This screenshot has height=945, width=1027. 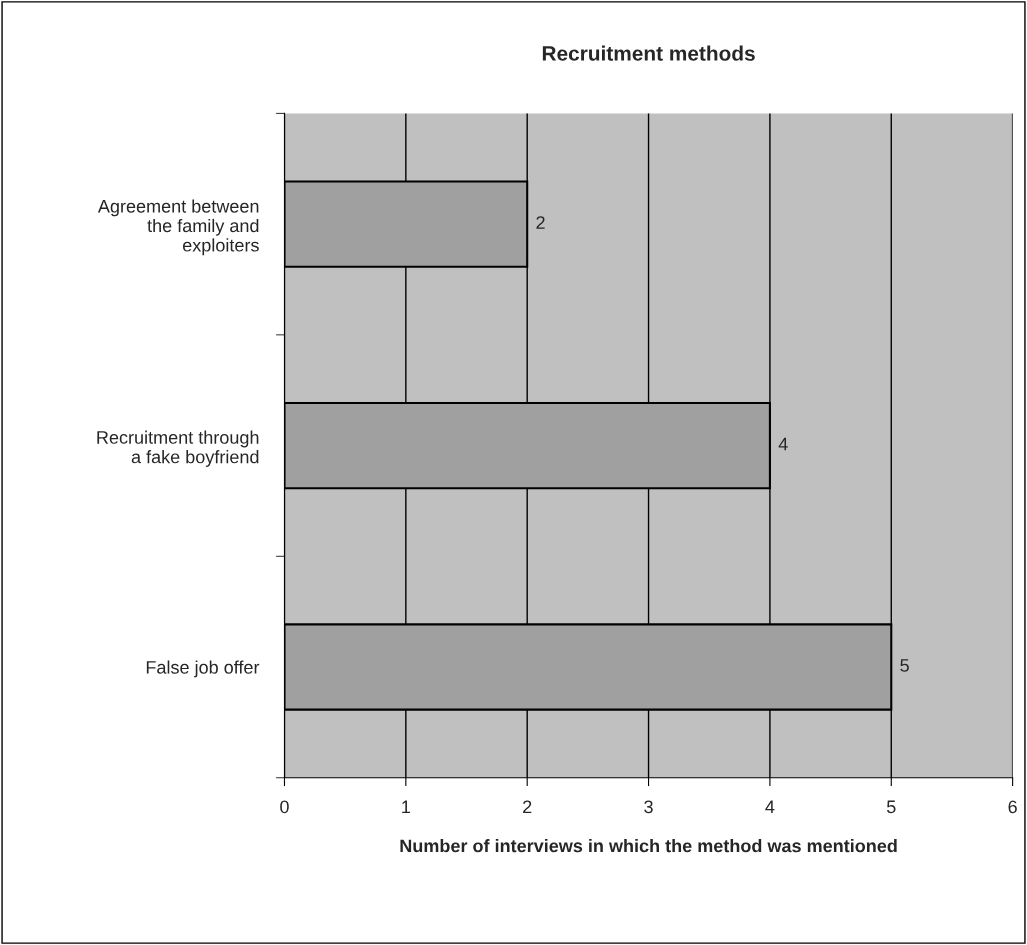 I want to click on chart-title: Recruitment methods, so click(x=648, y=53).